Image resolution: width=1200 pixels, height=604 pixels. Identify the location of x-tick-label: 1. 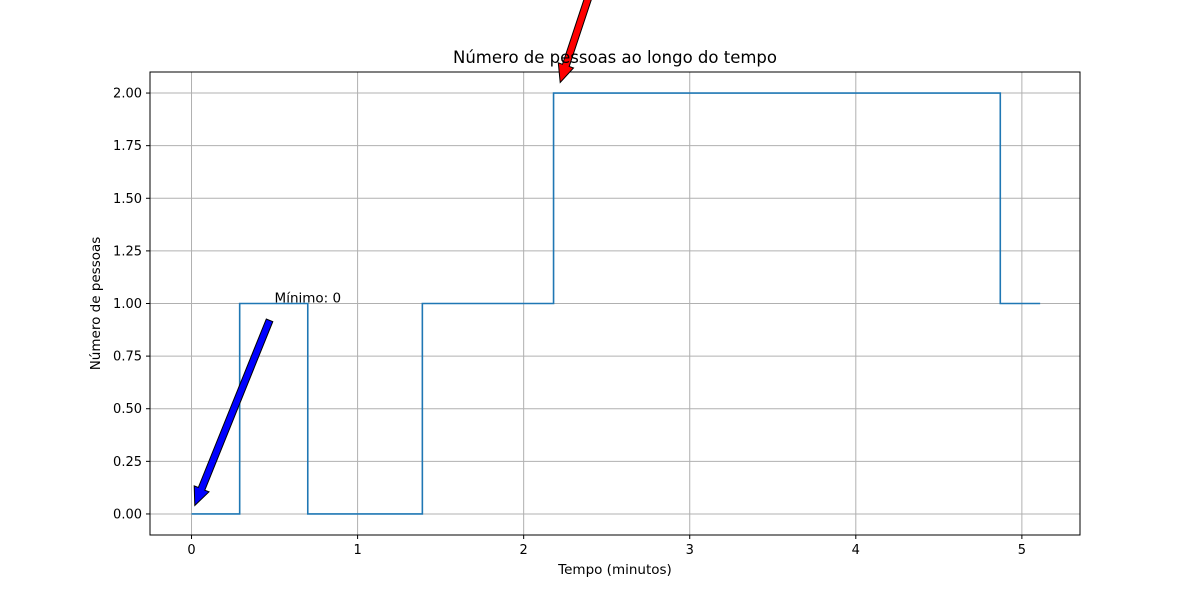
(357, 550).